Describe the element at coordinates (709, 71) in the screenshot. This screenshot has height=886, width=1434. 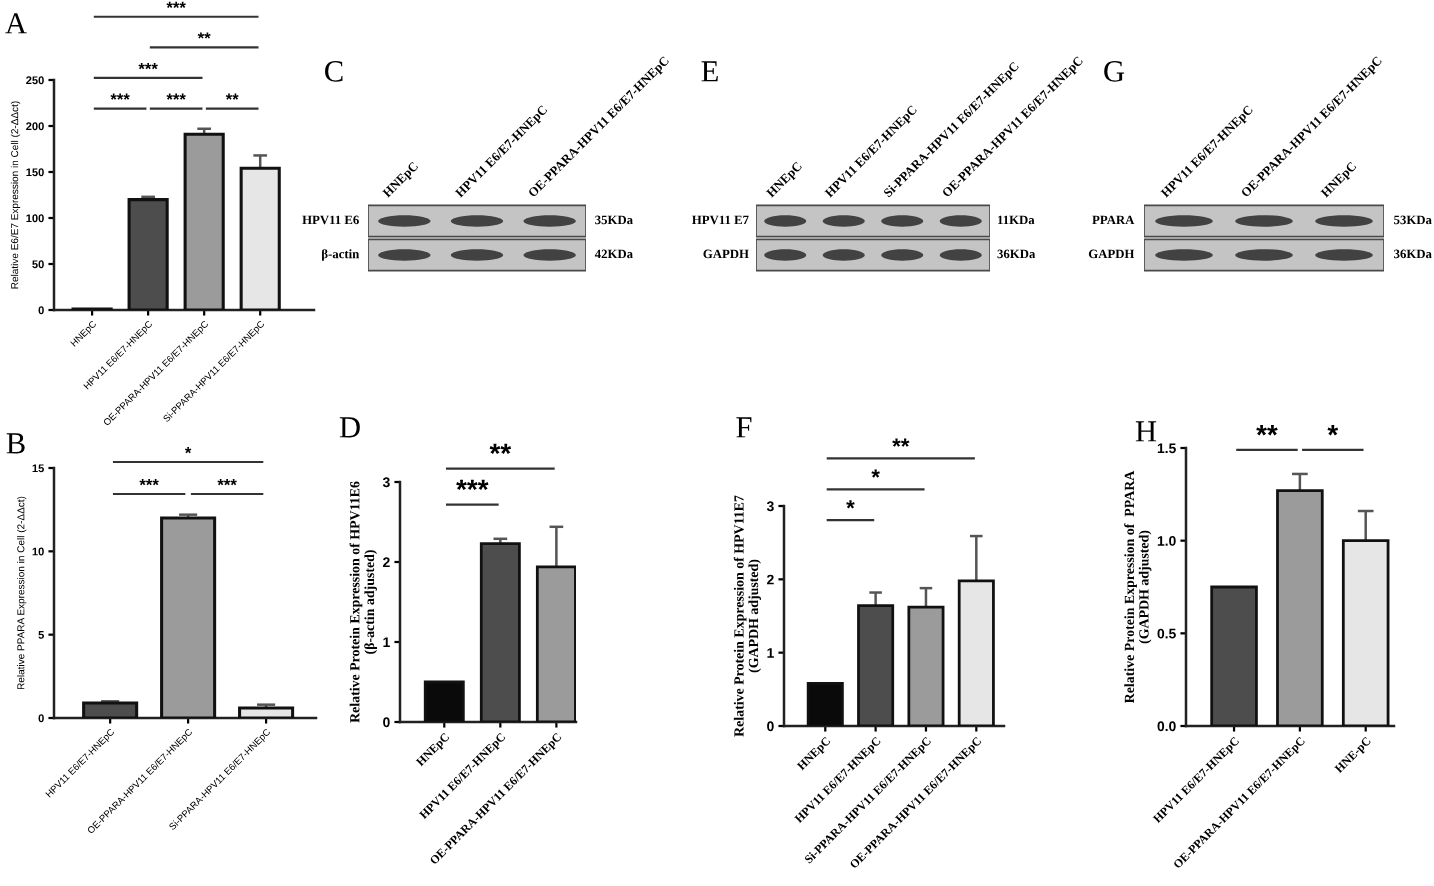
I see `text: E` at that location.